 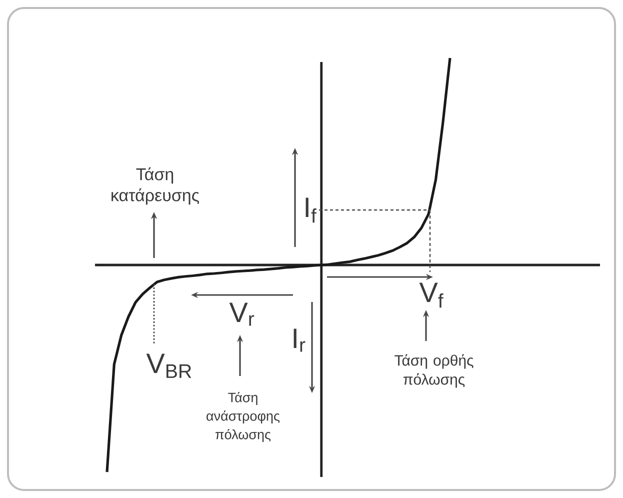 I want to click on annotation: V$_{r}$, so click(x=241, y=314).